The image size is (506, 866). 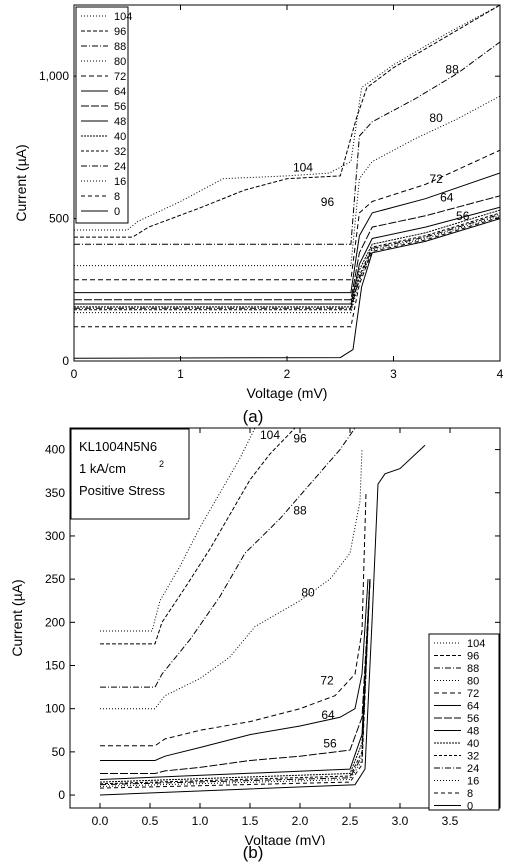 What do you see at coordinates (400, 821) in the screenshot?
I see `x-tick-label: 3.0` at bounding box center [400, 821].